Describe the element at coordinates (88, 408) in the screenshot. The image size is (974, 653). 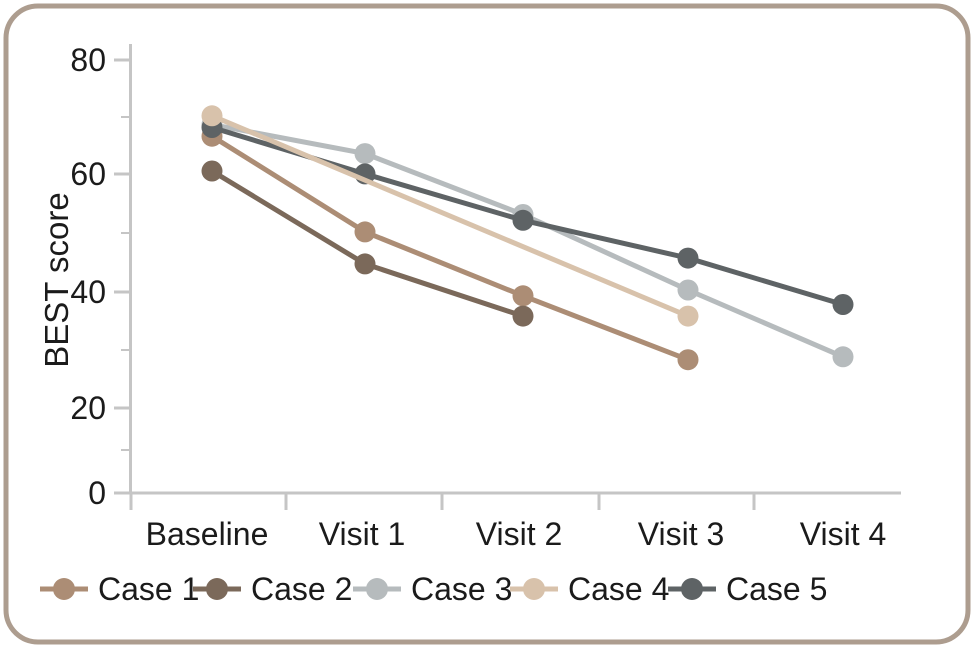
I see `y-tick-label: 20` at that location.